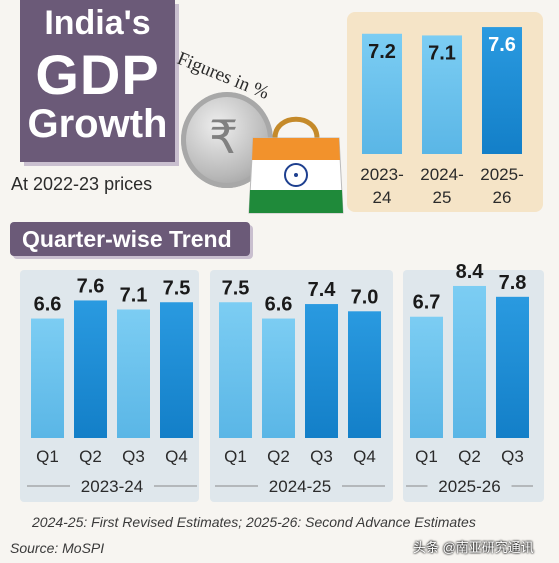 Image resolution: width=559 pixels, height=563 pixels. Describe the element at coordinates (97, 23) in the screenshot. I see `title-line-1: India's` at that location.